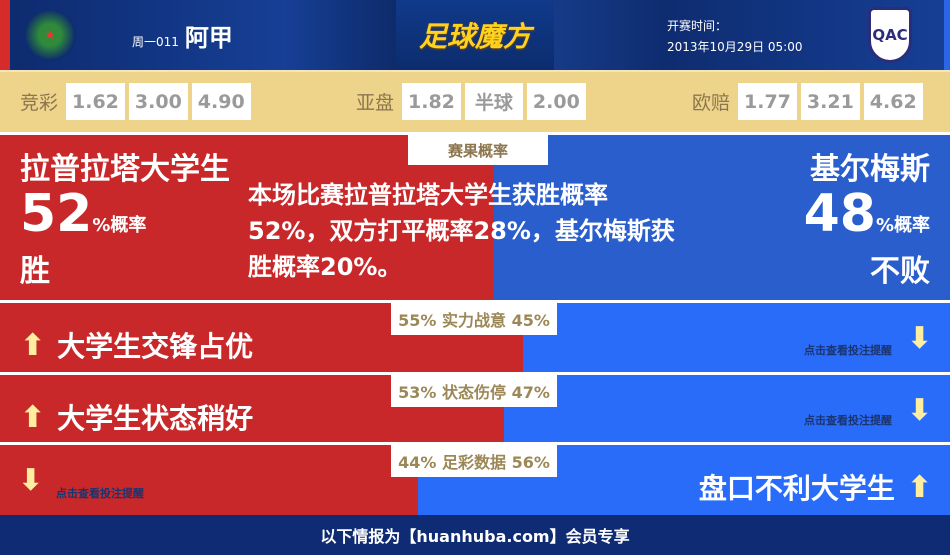 This screenshot has width=950, height=555. What do you see at coordinates (796, 488) in the screenshot?
I see `row-conclusion: 盘口不利大学生` at bounding box center [796, 488].